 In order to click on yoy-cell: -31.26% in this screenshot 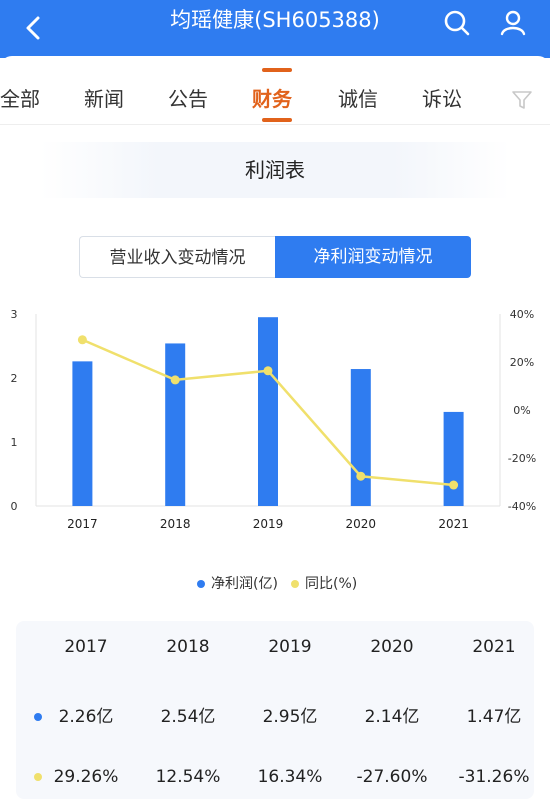, I will do `click(494, 777)`.